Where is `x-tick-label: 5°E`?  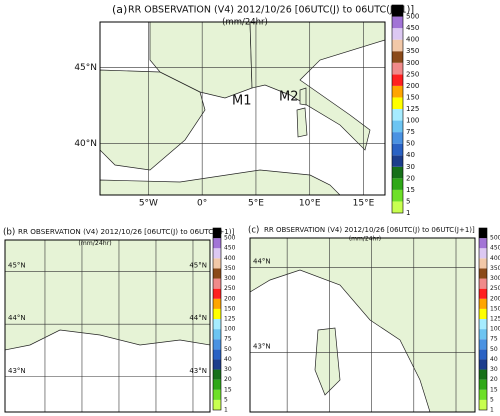 x-tick-label: 5°E is located at coordinates (256, 204).